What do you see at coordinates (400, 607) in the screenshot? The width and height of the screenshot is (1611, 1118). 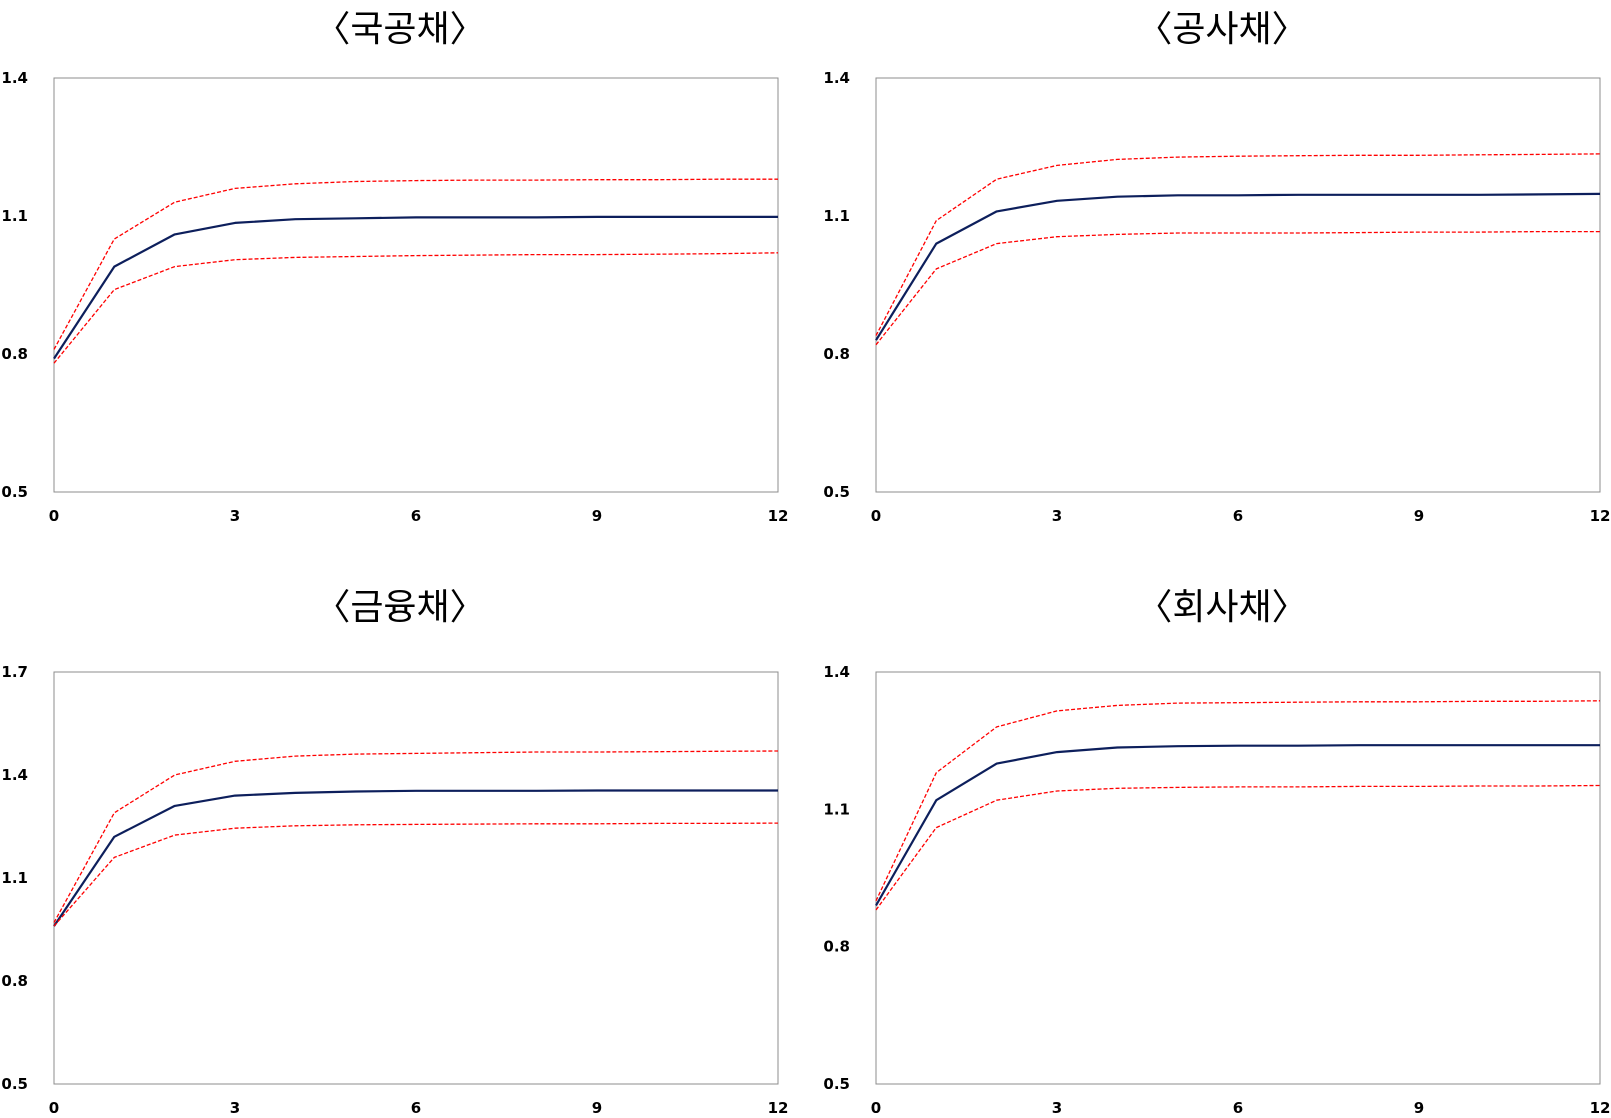 I see `chart-title: 〈금융채〉` at bounding box center [400, 607].